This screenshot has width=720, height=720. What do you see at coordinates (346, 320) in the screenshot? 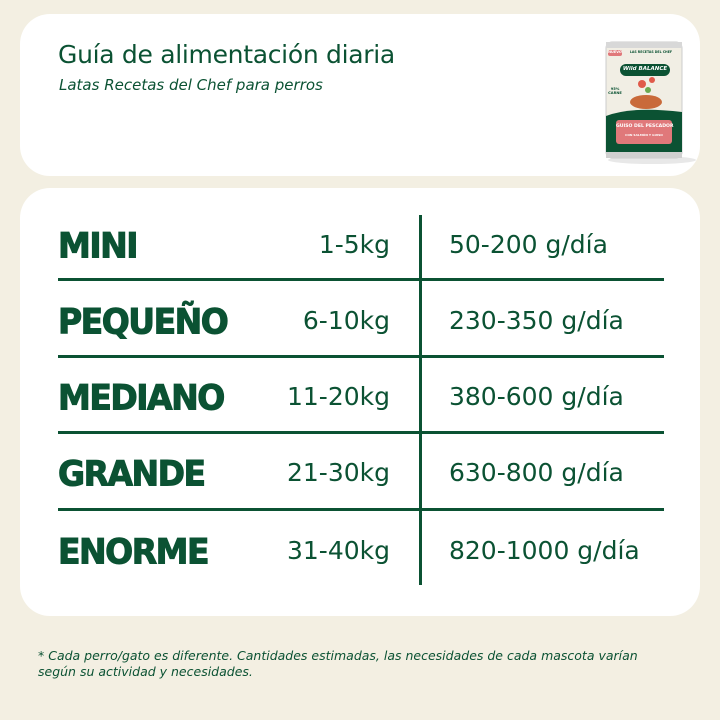
I see `weight-range: 6-10kg` at bounding box center [346, 320].